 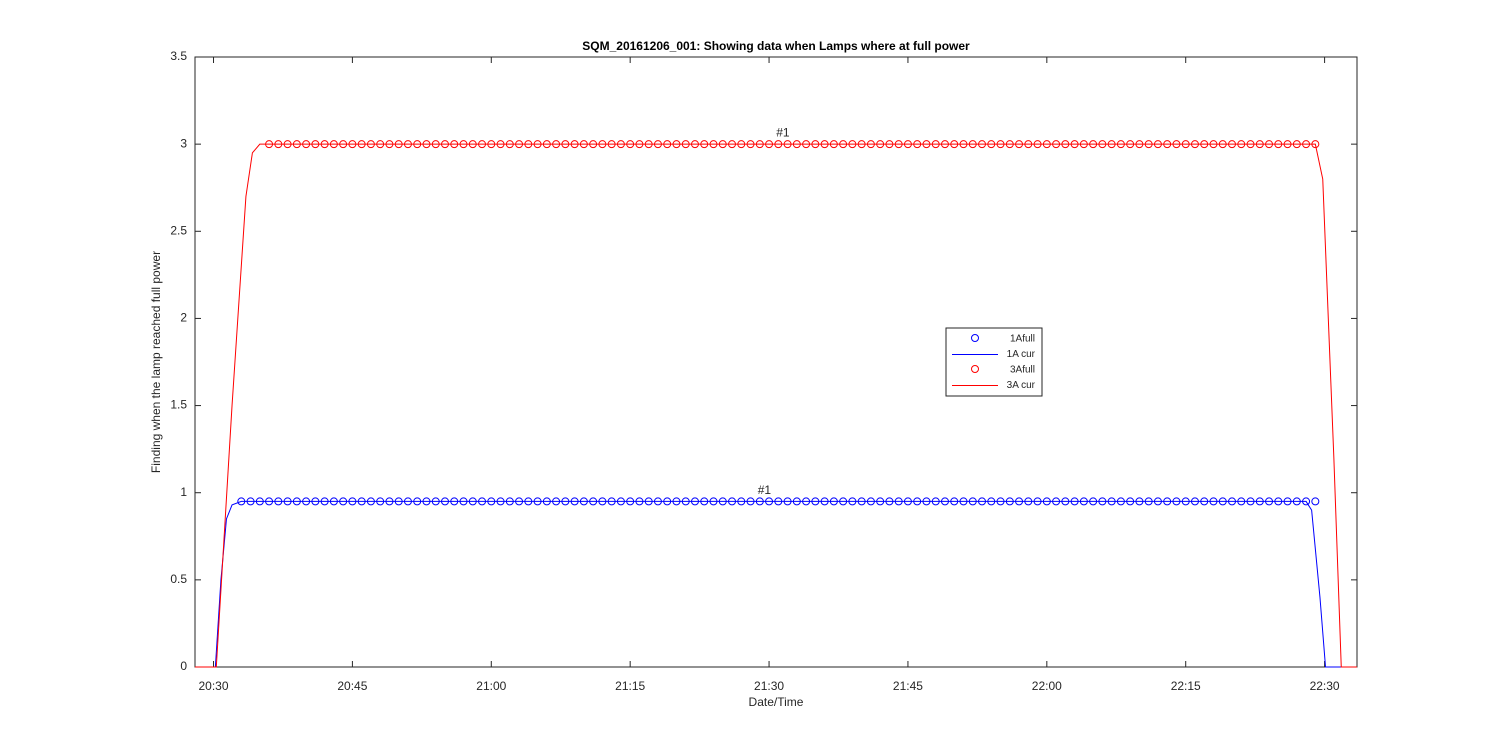 I want to click on x-tick-label: 22:30, so click(x=1325, y=686).